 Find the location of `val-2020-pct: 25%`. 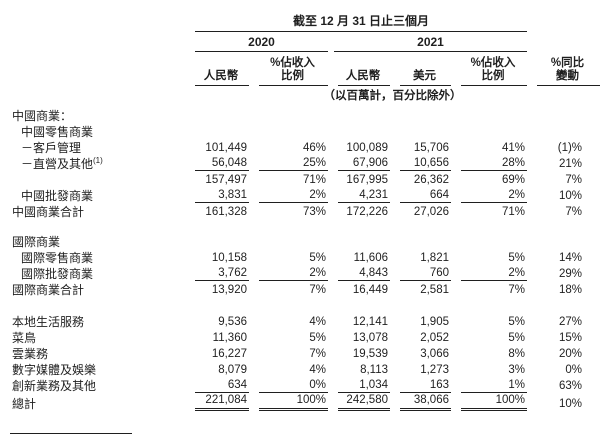

val-2020-pct: 25% is located at coordinates (288, 163).